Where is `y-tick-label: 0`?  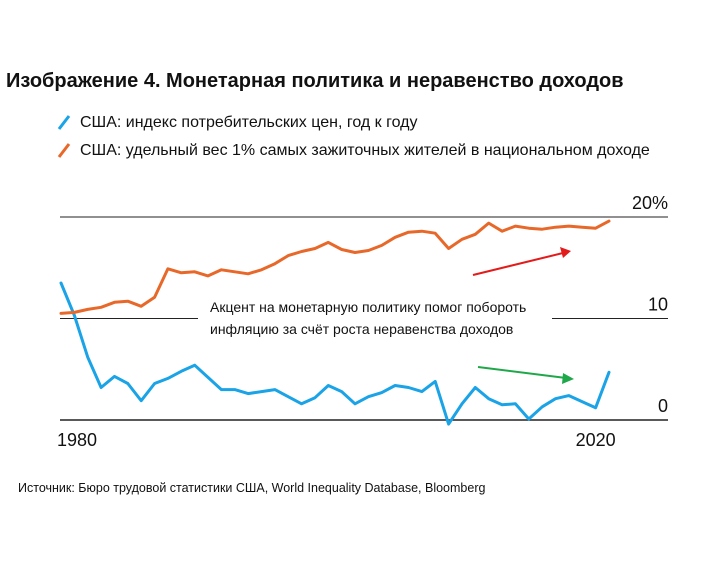
y-tick-label: 0 is located at coordinates (663, 406).